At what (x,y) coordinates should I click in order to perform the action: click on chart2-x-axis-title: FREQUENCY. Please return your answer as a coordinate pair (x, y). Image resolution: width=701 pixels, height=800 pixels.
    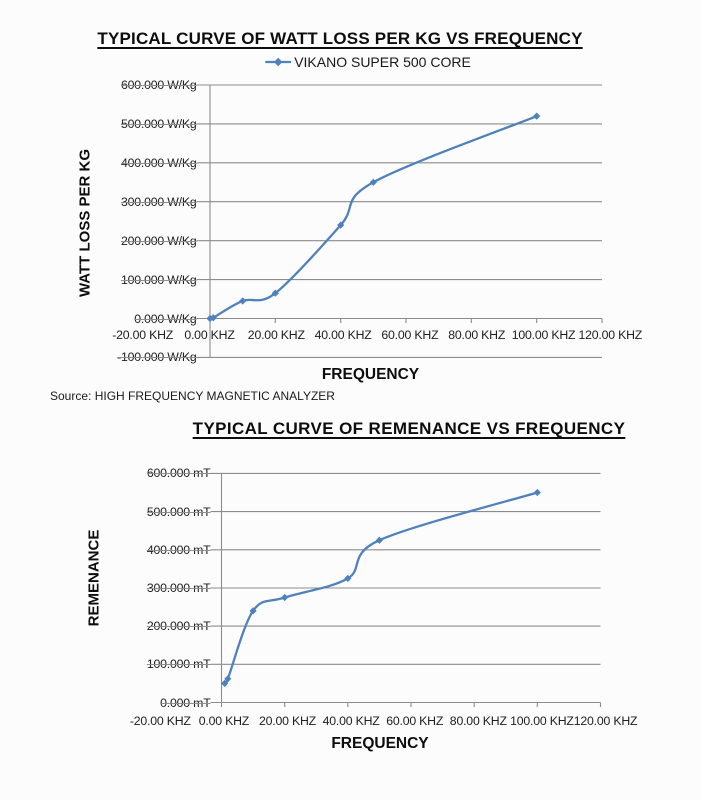
    Looking at the image, I should click on (380, 743).